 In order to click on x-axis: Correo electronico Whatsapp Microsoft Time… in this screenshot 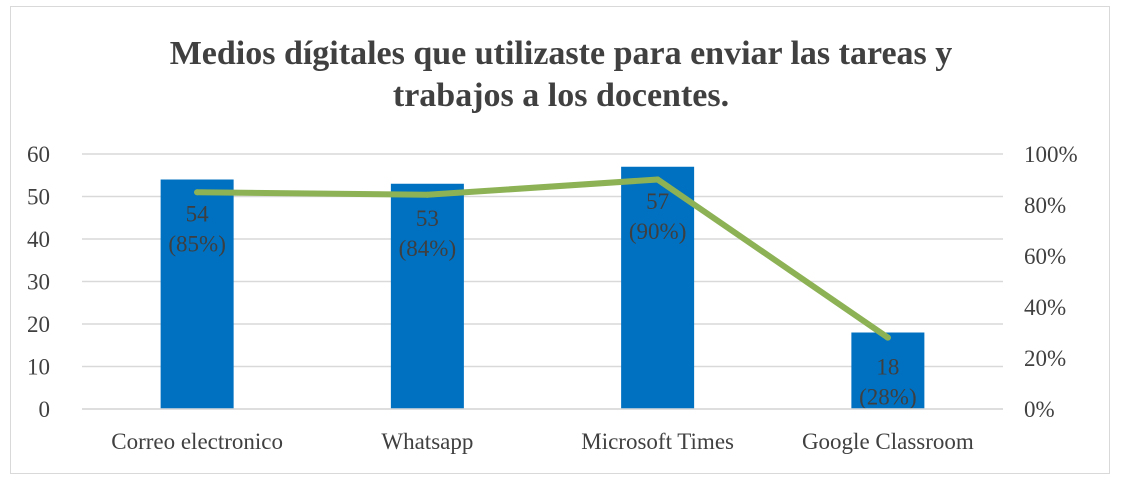, I will do `click(542, 431)`.